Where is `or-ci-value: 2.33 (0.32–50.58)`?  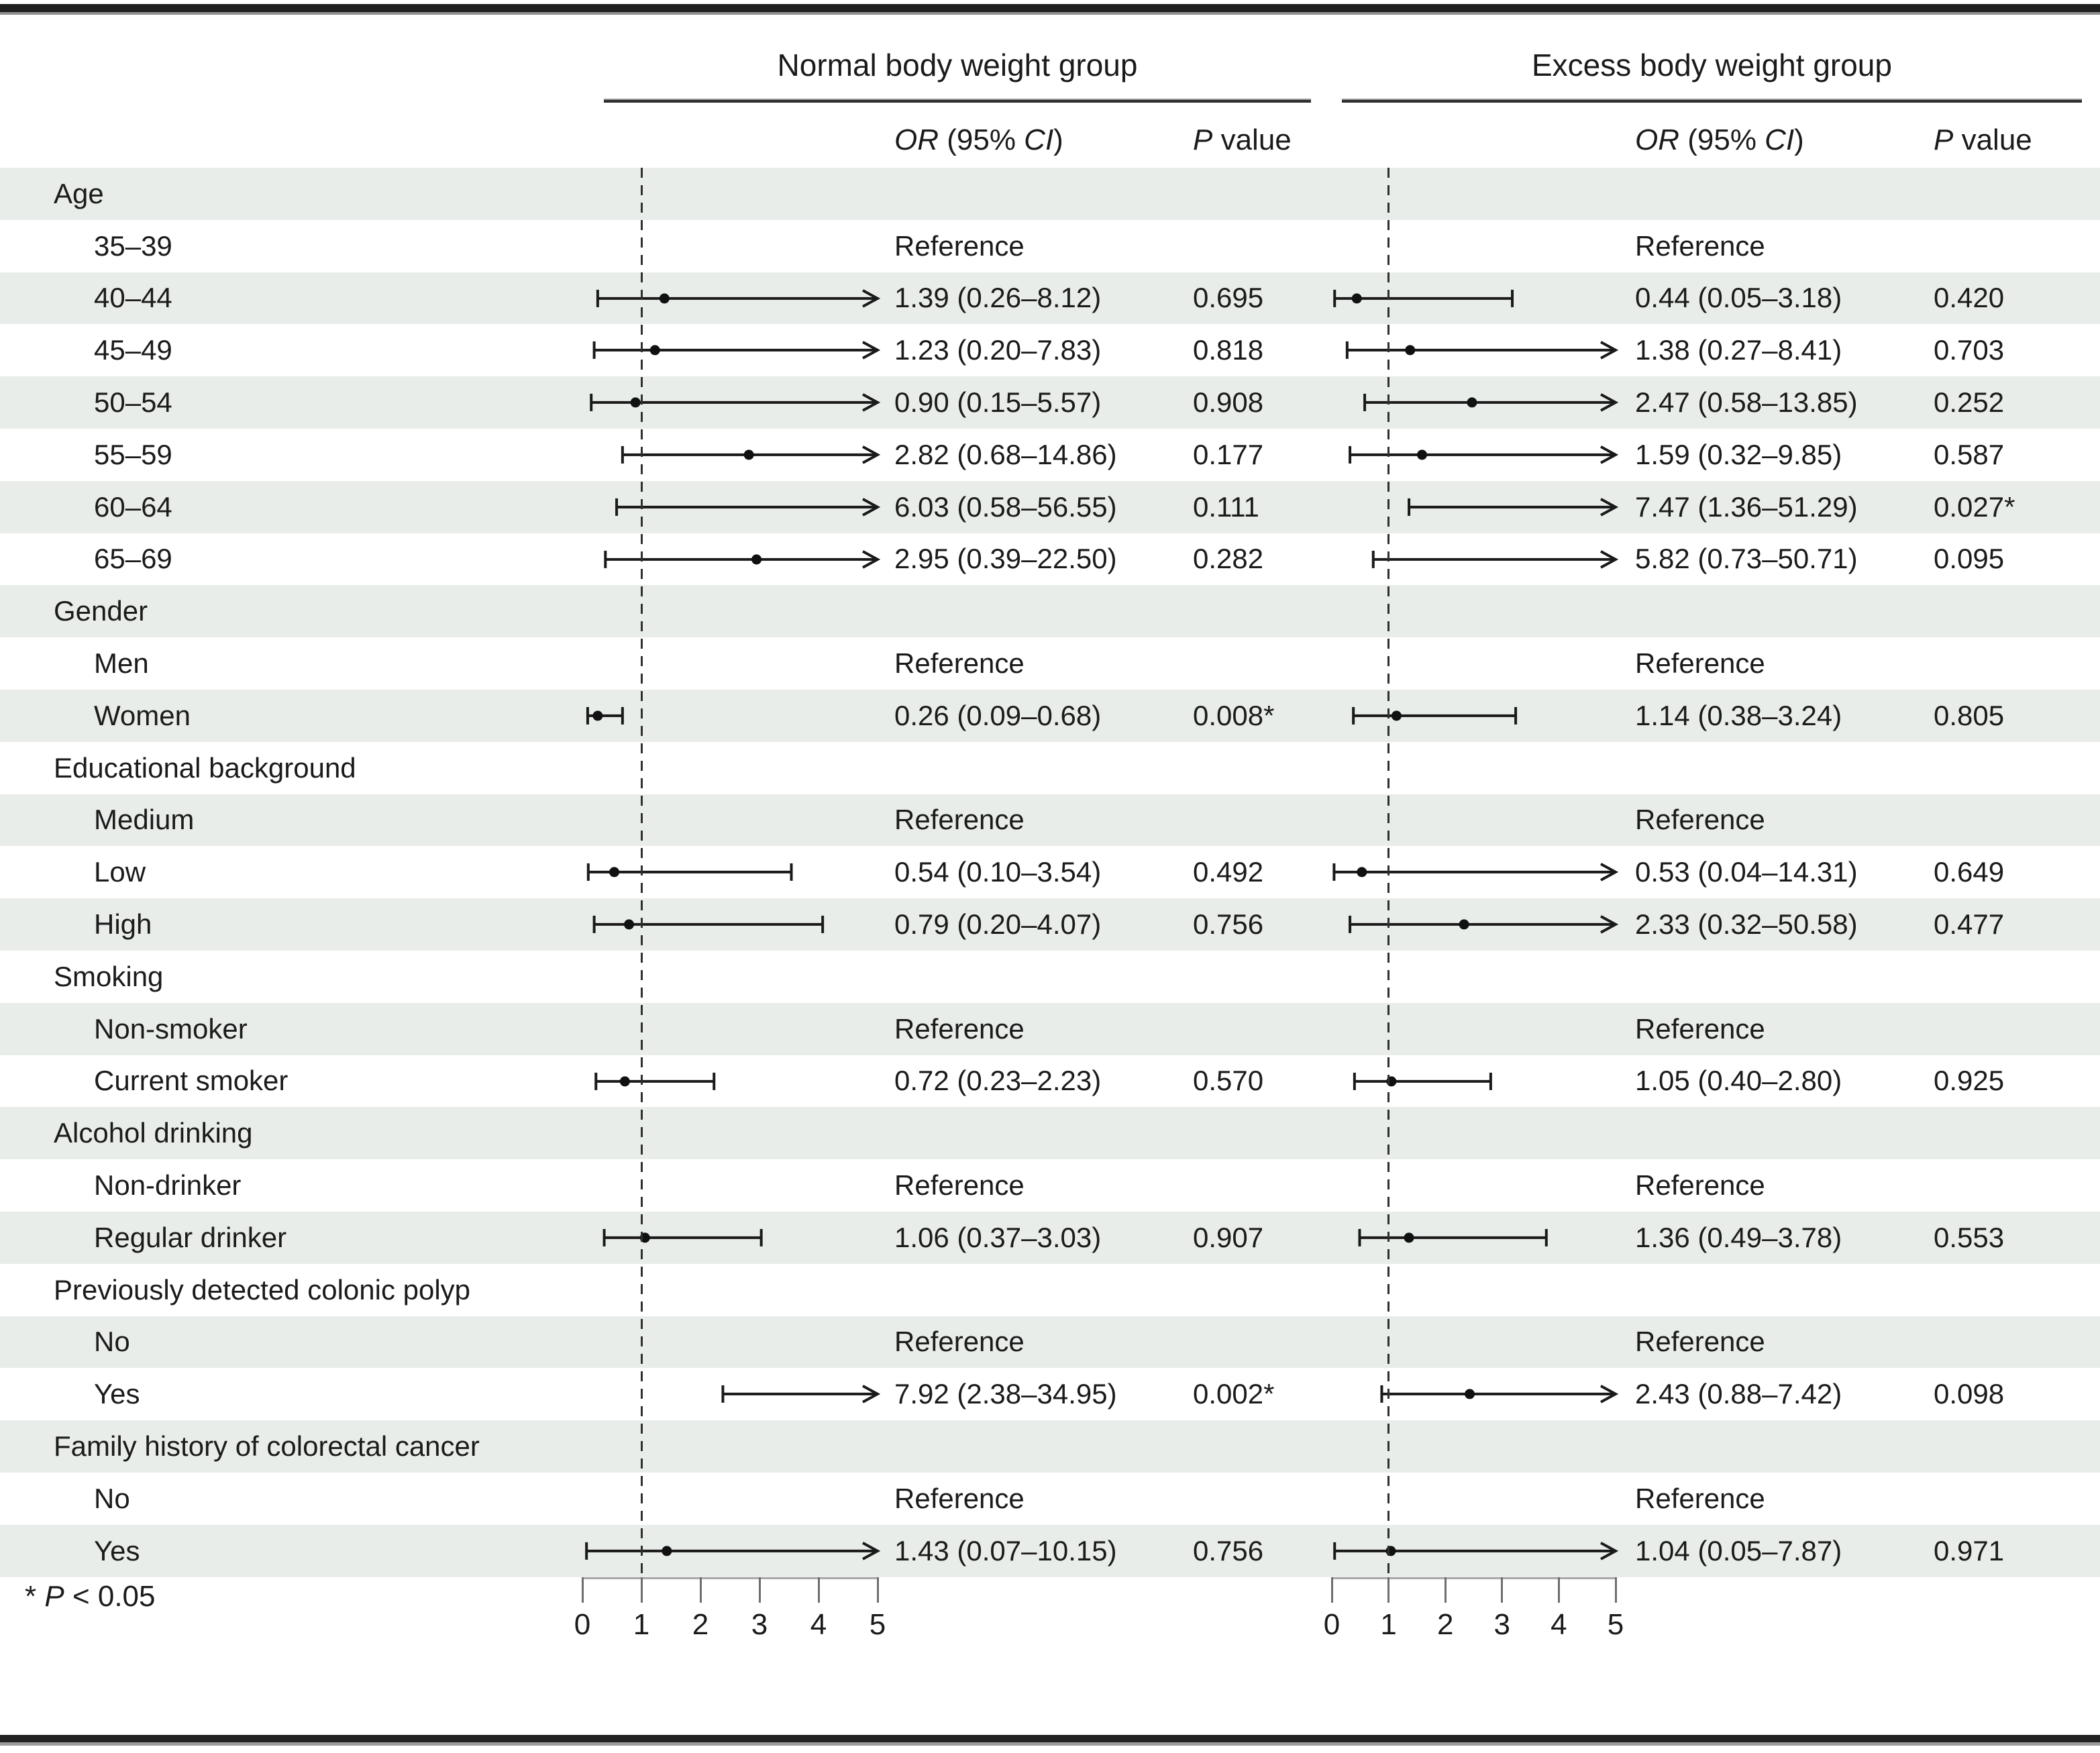
or-ci-value: 2.33 (0.32–50.58) is located at coordinates (1747, 924).